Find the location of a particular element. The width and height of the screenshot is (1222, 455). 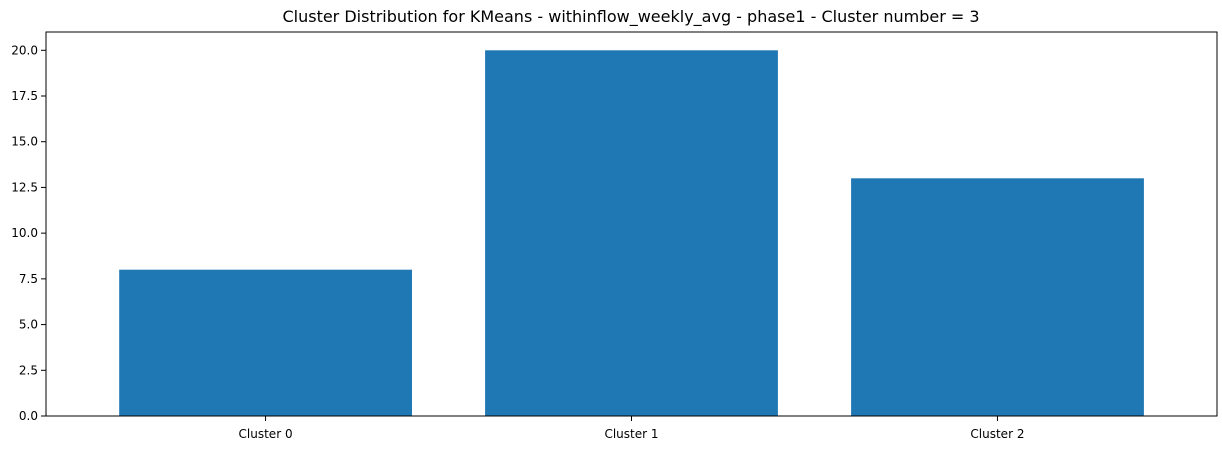

y-tick-label: 7.5 is located at coordinates (28, 279).